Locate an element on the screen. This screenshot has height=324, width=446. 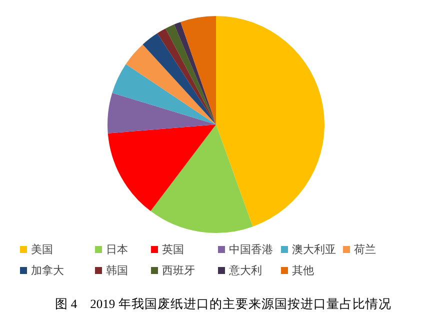
legend-label: 意大利 is located at coordinates (245, 270).